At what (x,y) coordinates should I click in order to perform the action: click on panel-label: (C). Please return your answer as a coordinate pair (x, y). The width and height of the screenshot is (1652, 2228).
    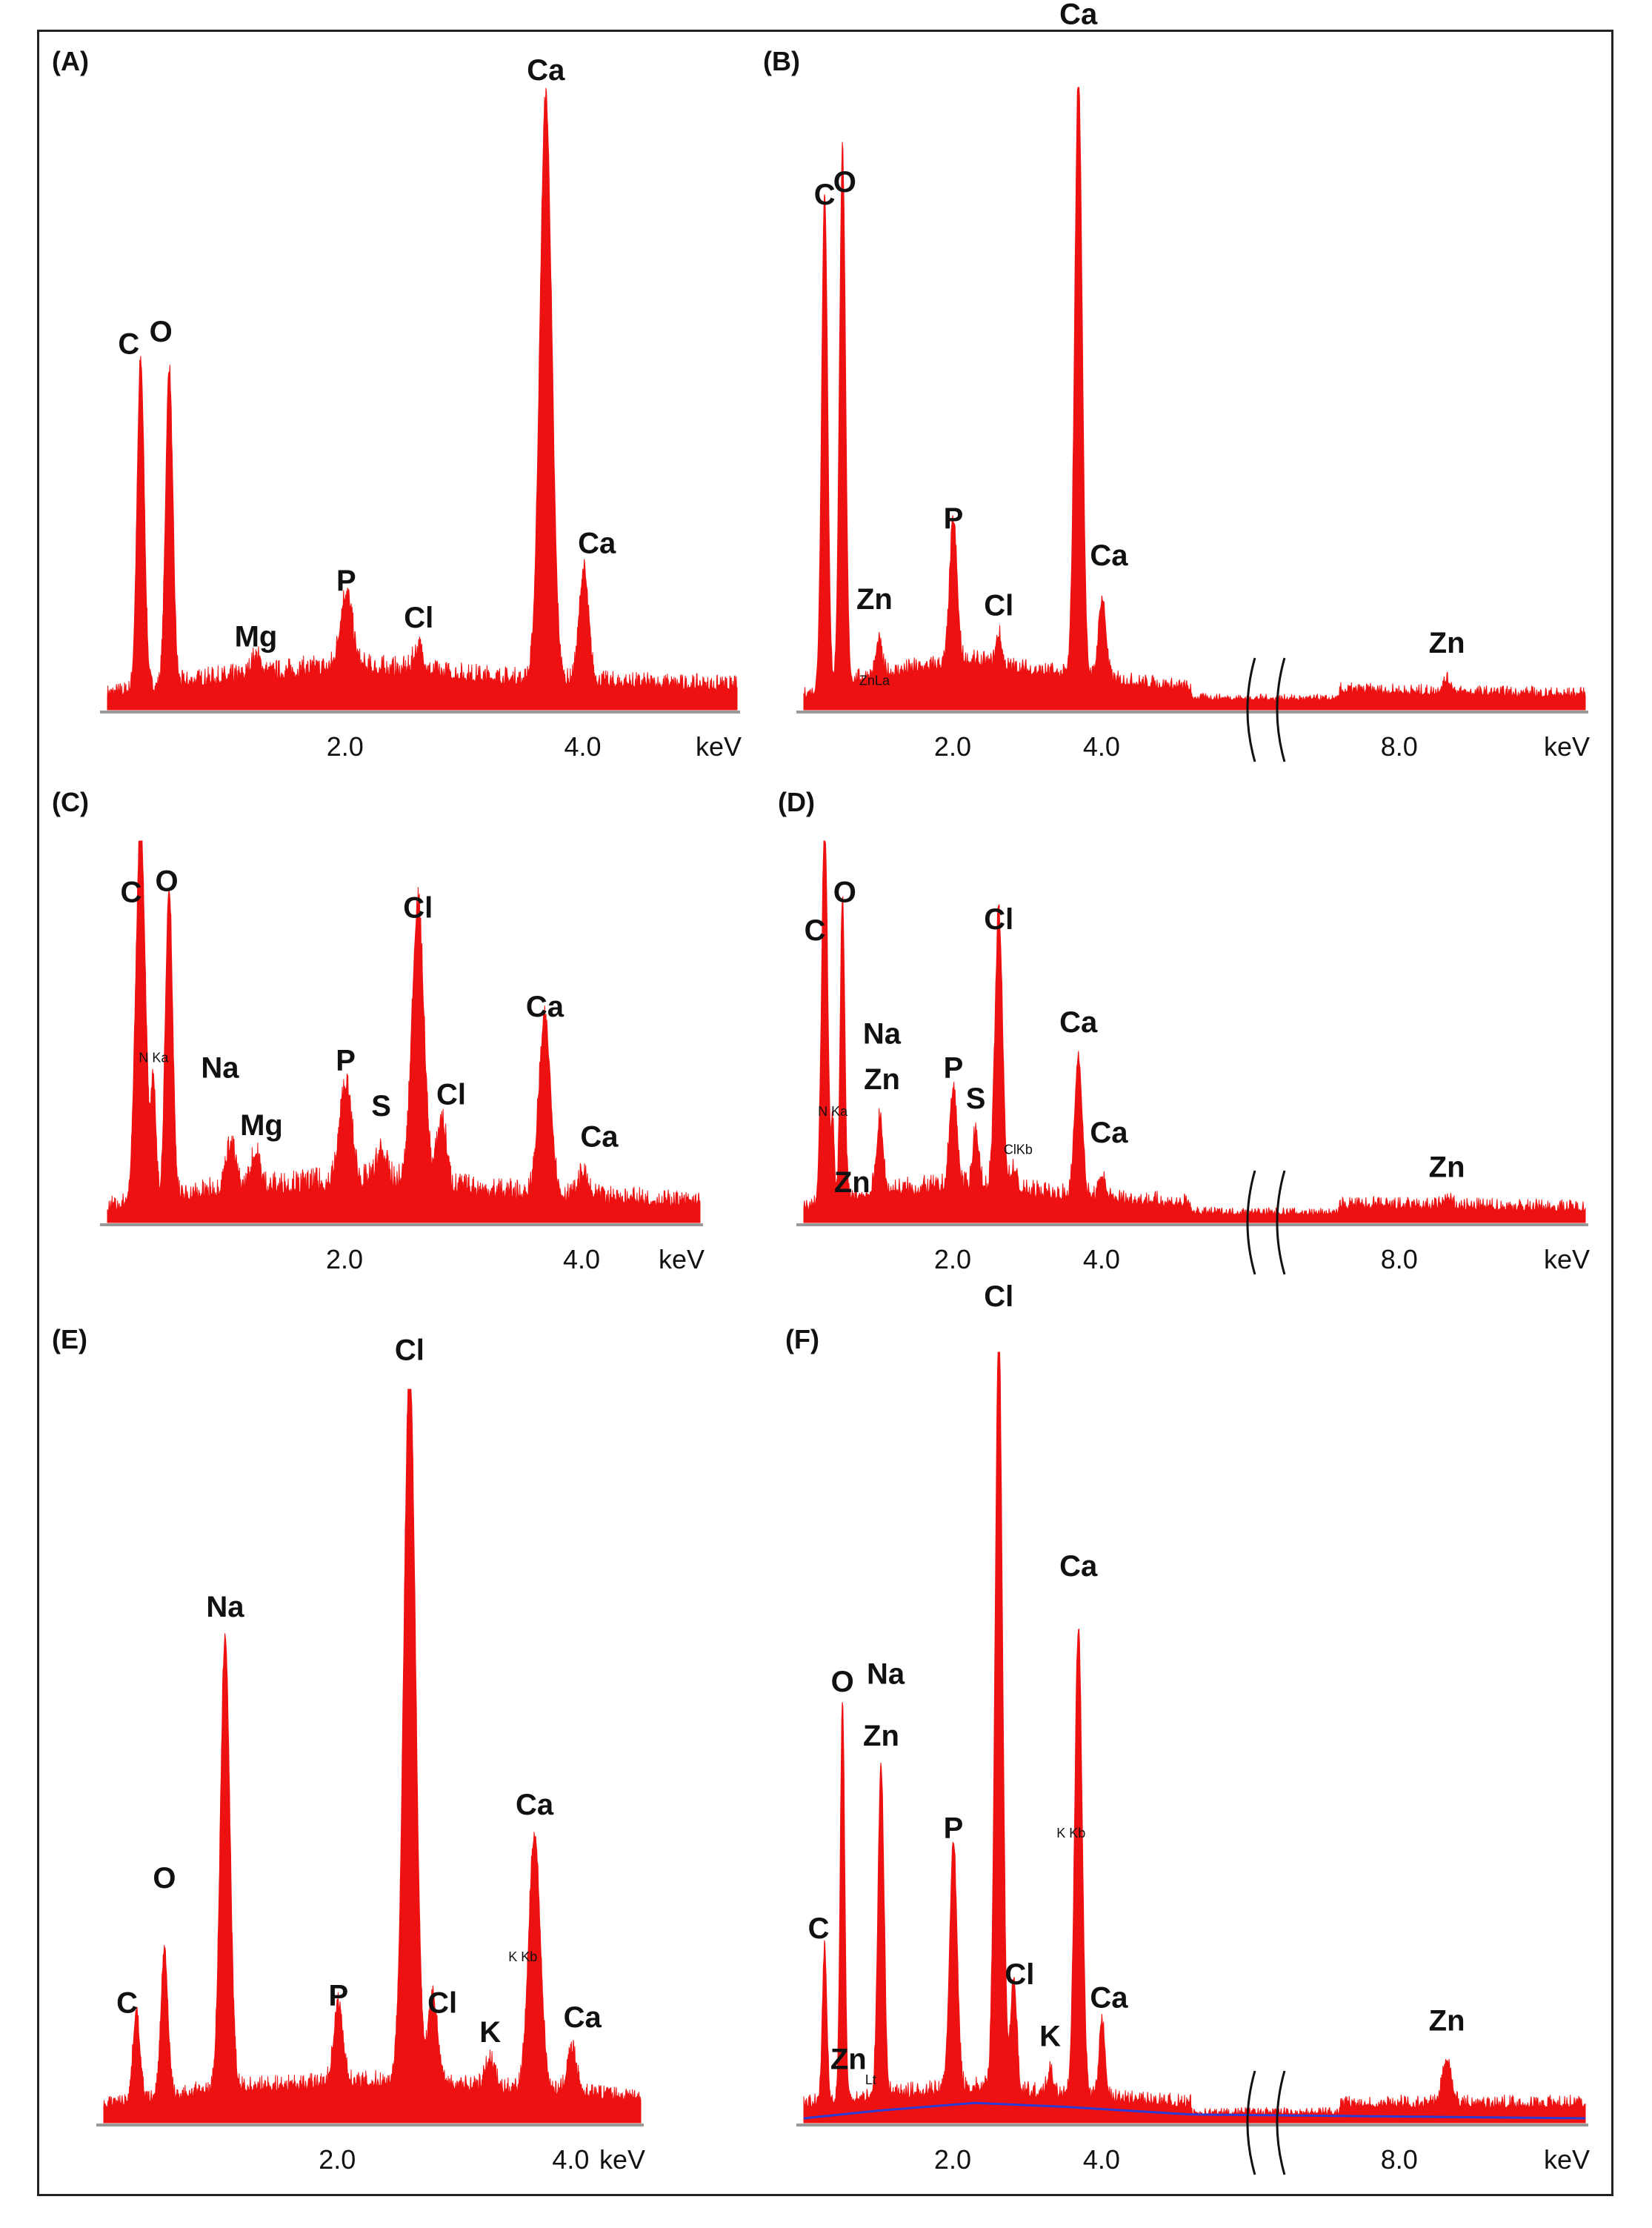
    Looking at the image, I should click on (70, 802).